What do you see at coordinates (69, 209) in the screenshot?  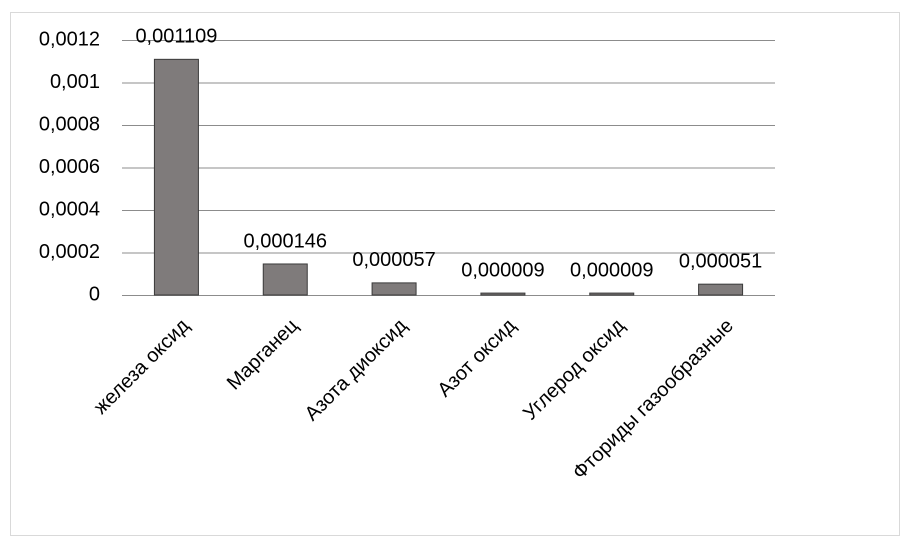 I see `y-tick-label: 0,0004` at bounding box center [69, 209].